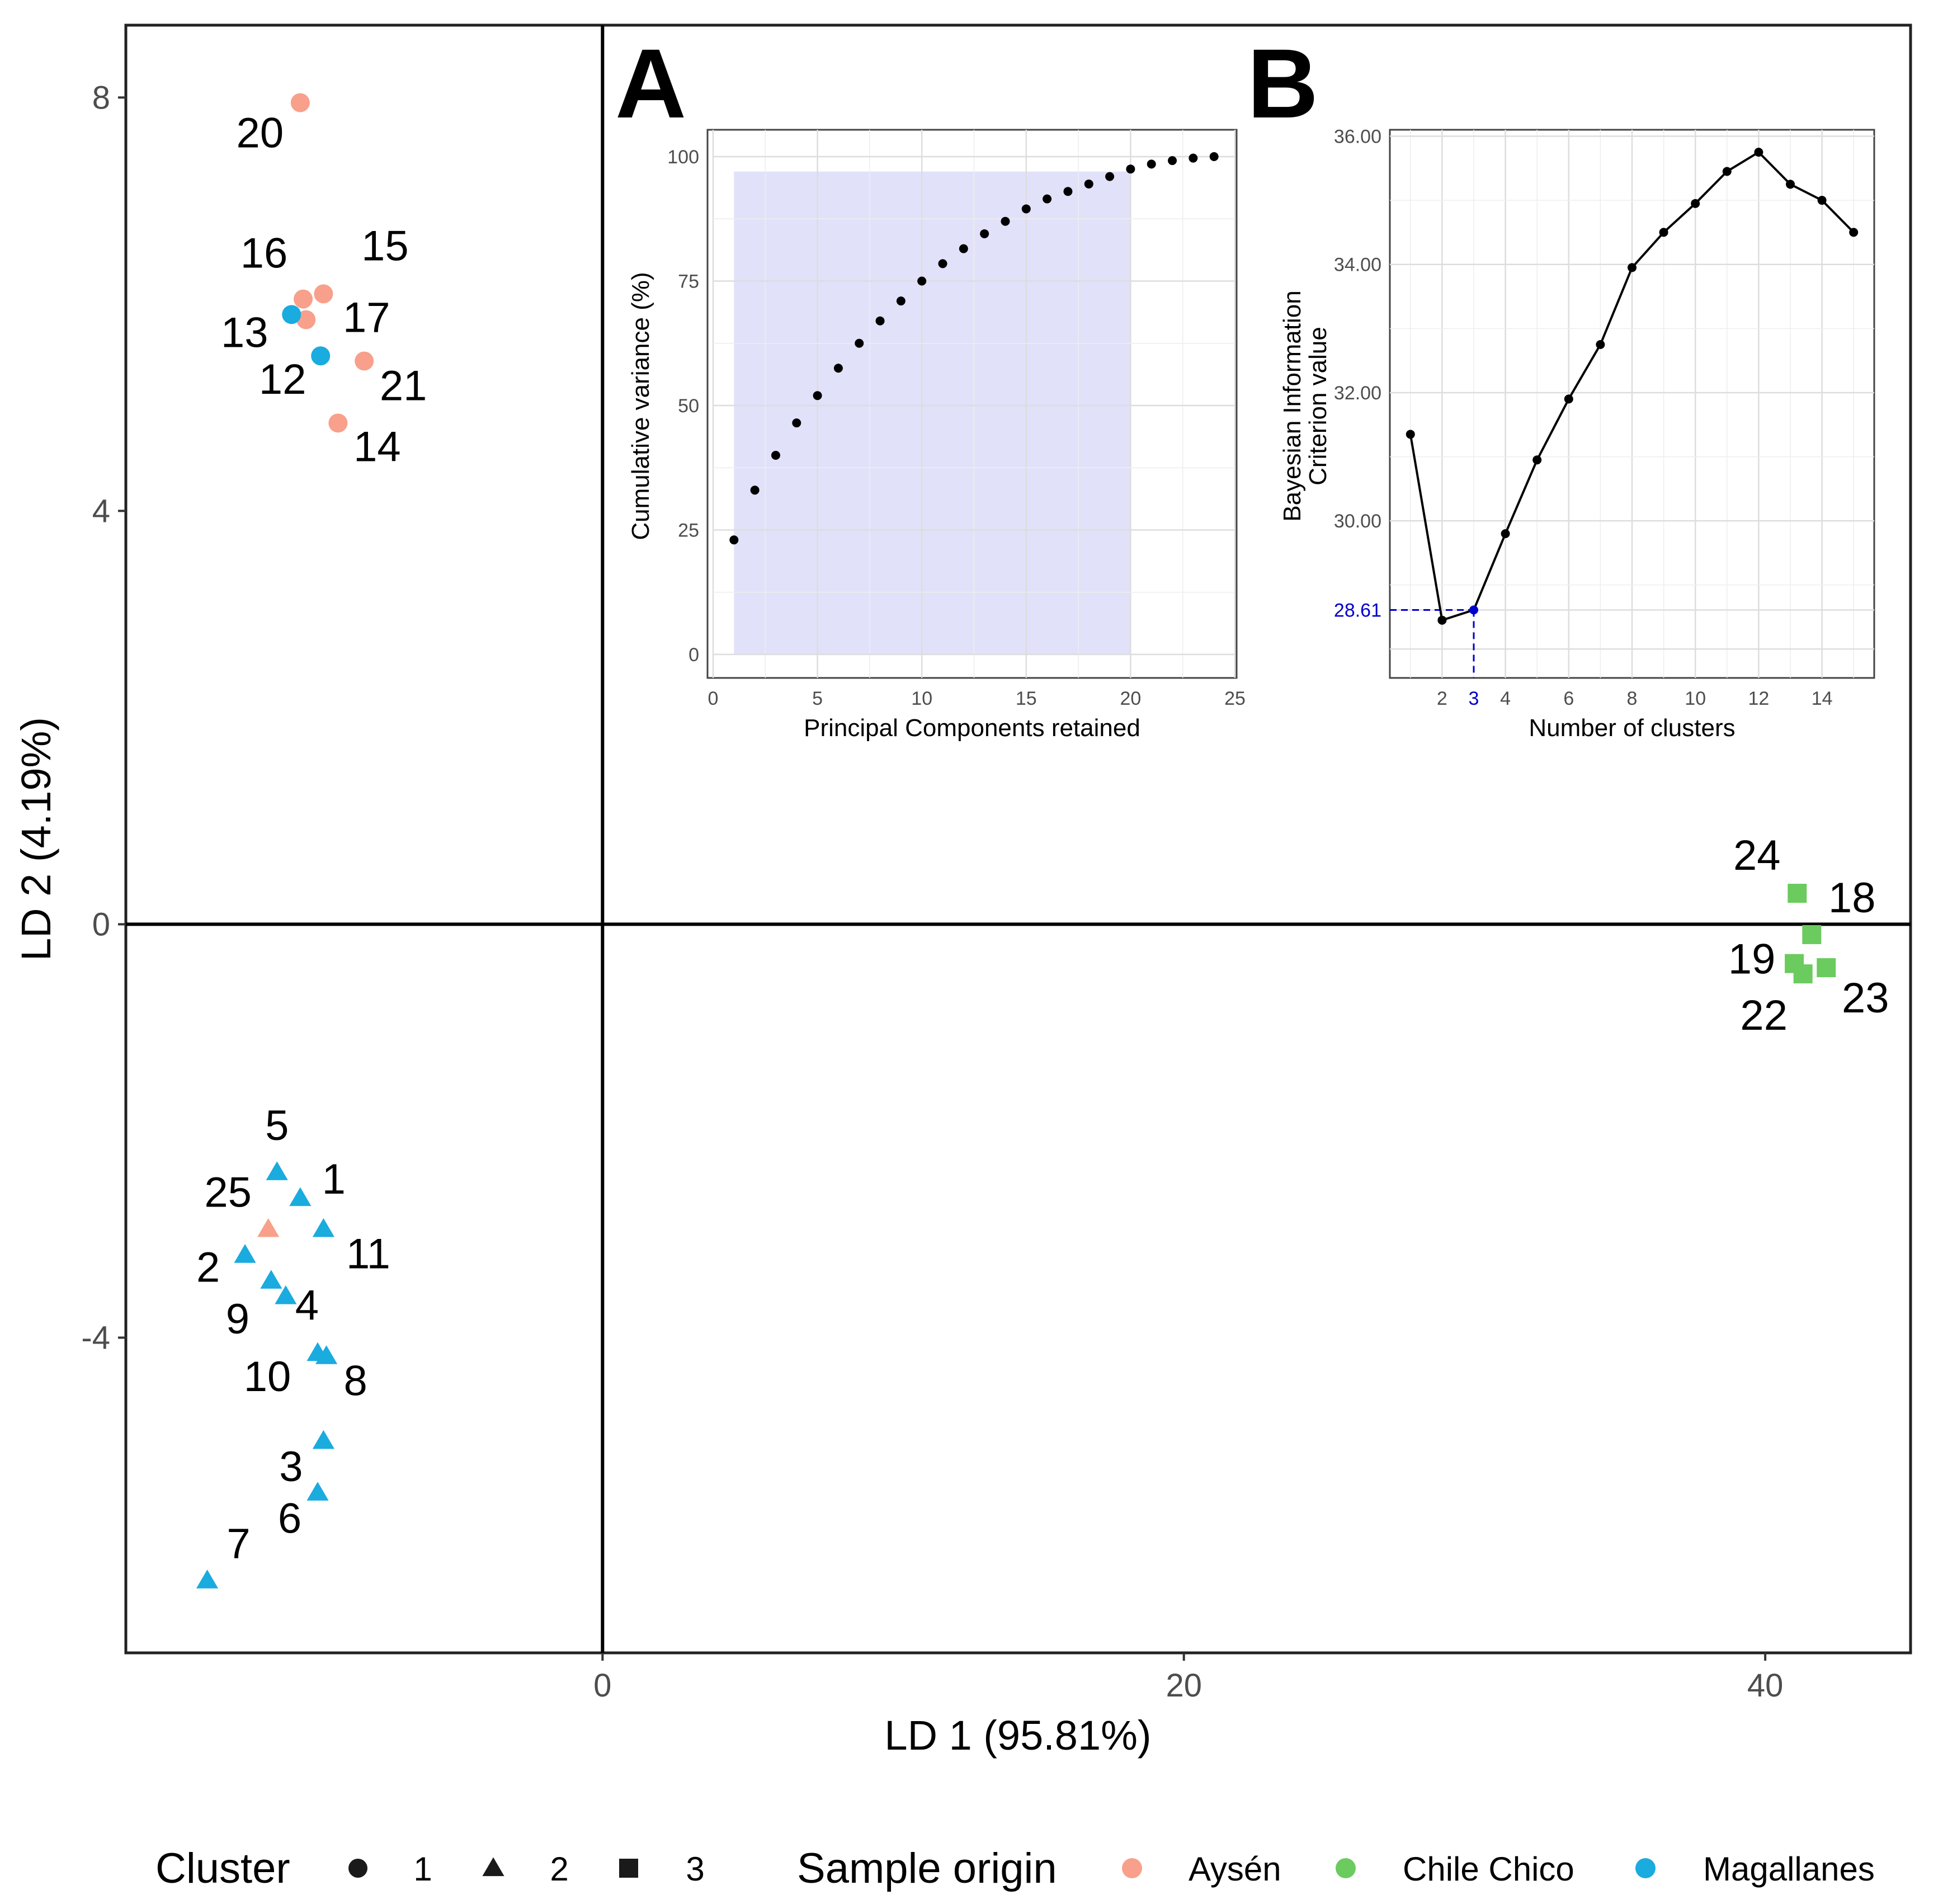 Image resolution: width=1943 pixels, height=1904 pixels. I want to click on sample-label: 10, so click(267, 1377).